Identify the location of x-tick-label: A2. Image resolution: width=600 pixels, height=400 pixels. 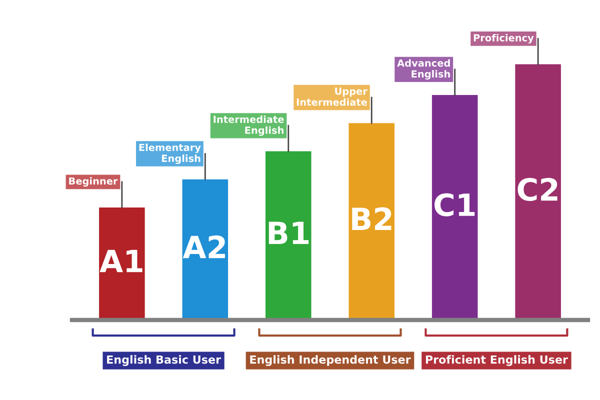
(203, 246).